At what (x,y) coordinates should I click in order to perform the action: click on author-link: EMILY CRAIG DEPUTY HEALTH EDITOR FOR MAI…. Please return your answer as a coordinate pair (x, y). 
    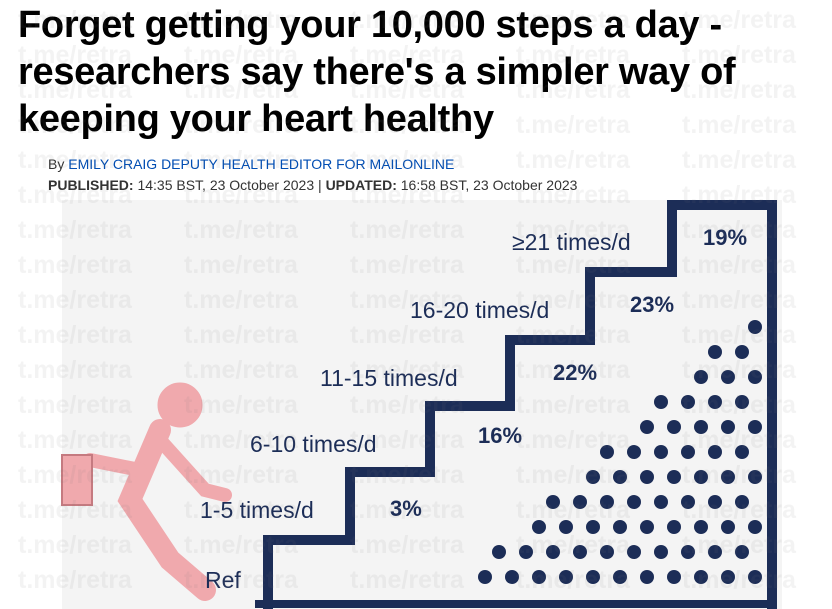
    Looking at the image, I should click on (261, 164).